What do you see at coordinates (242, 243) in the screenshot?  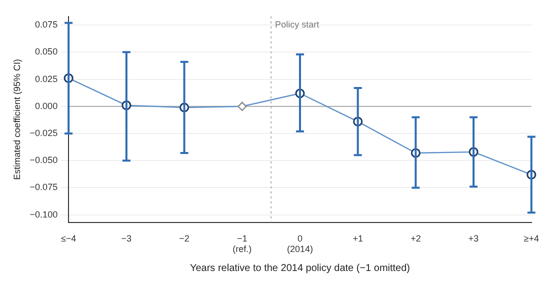 I see `x-tick-label: −1 (ref.)` at bounding box center [242, 243].